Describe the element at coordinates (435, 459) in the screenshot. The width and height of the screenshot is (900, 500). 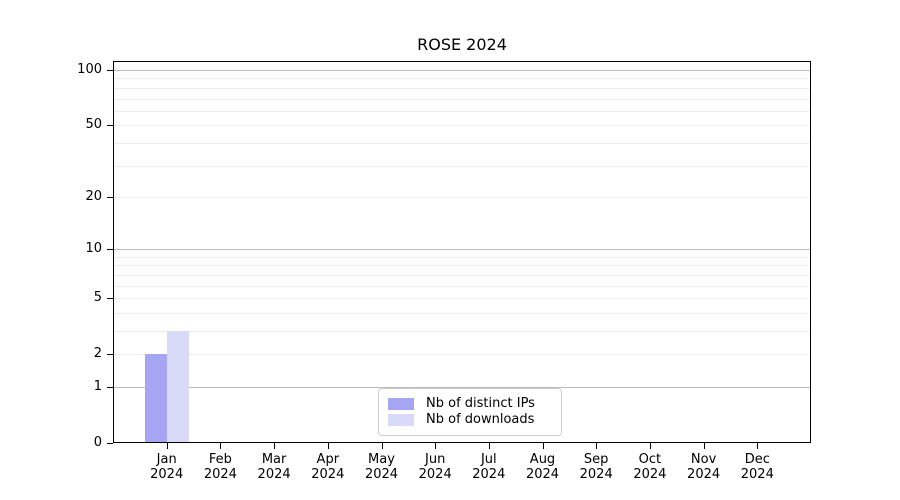
I see `x-tick-month: Jun` at that location.